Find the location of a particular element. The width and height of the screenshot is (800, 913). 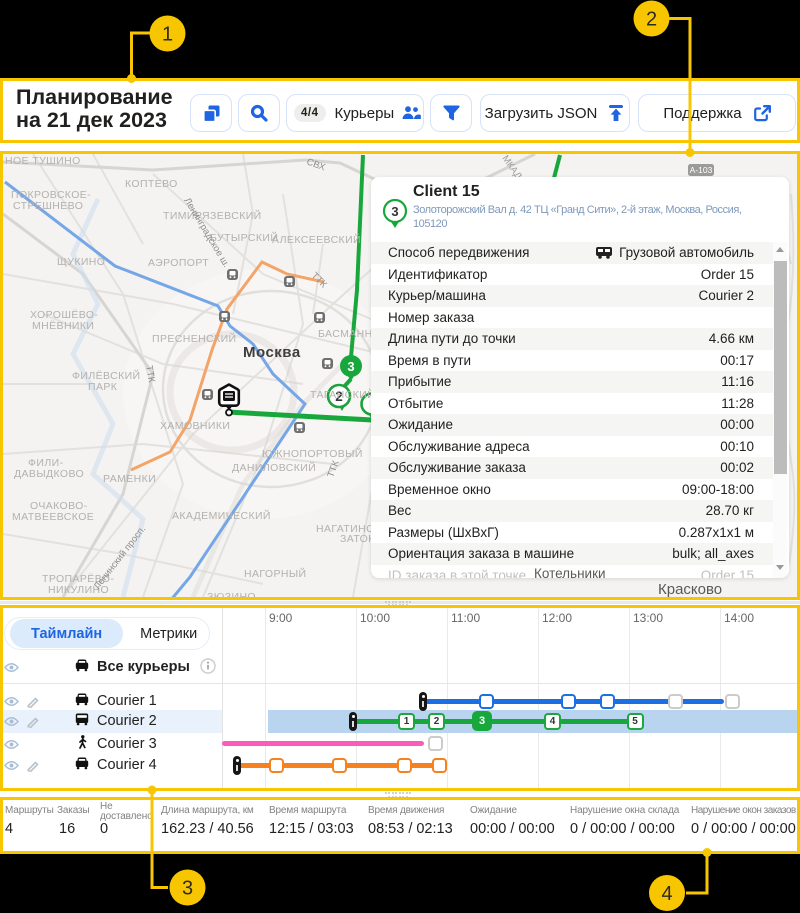

svg-text: ОЧАКОВО- is located at coordinates (59, 506).